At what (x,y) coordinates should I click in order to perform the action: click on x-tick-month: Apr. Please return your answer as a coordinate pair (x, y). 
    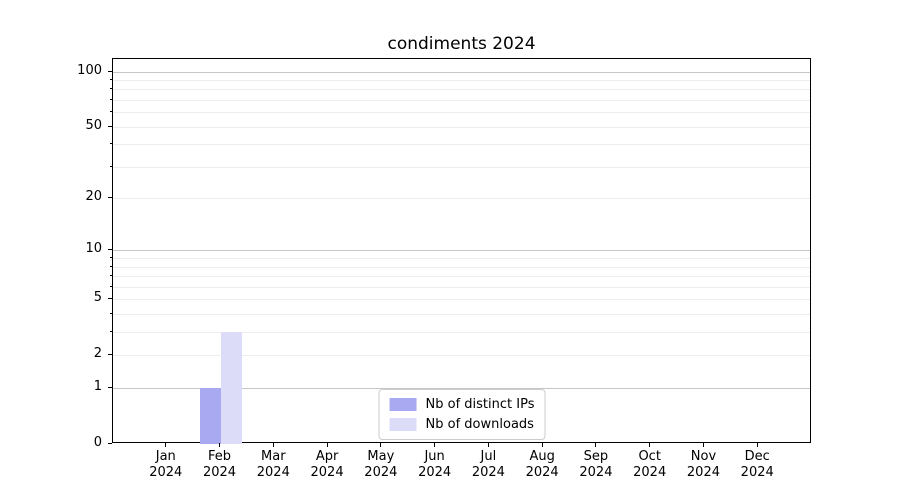
    Looking at the image, I should click on (327, 456).